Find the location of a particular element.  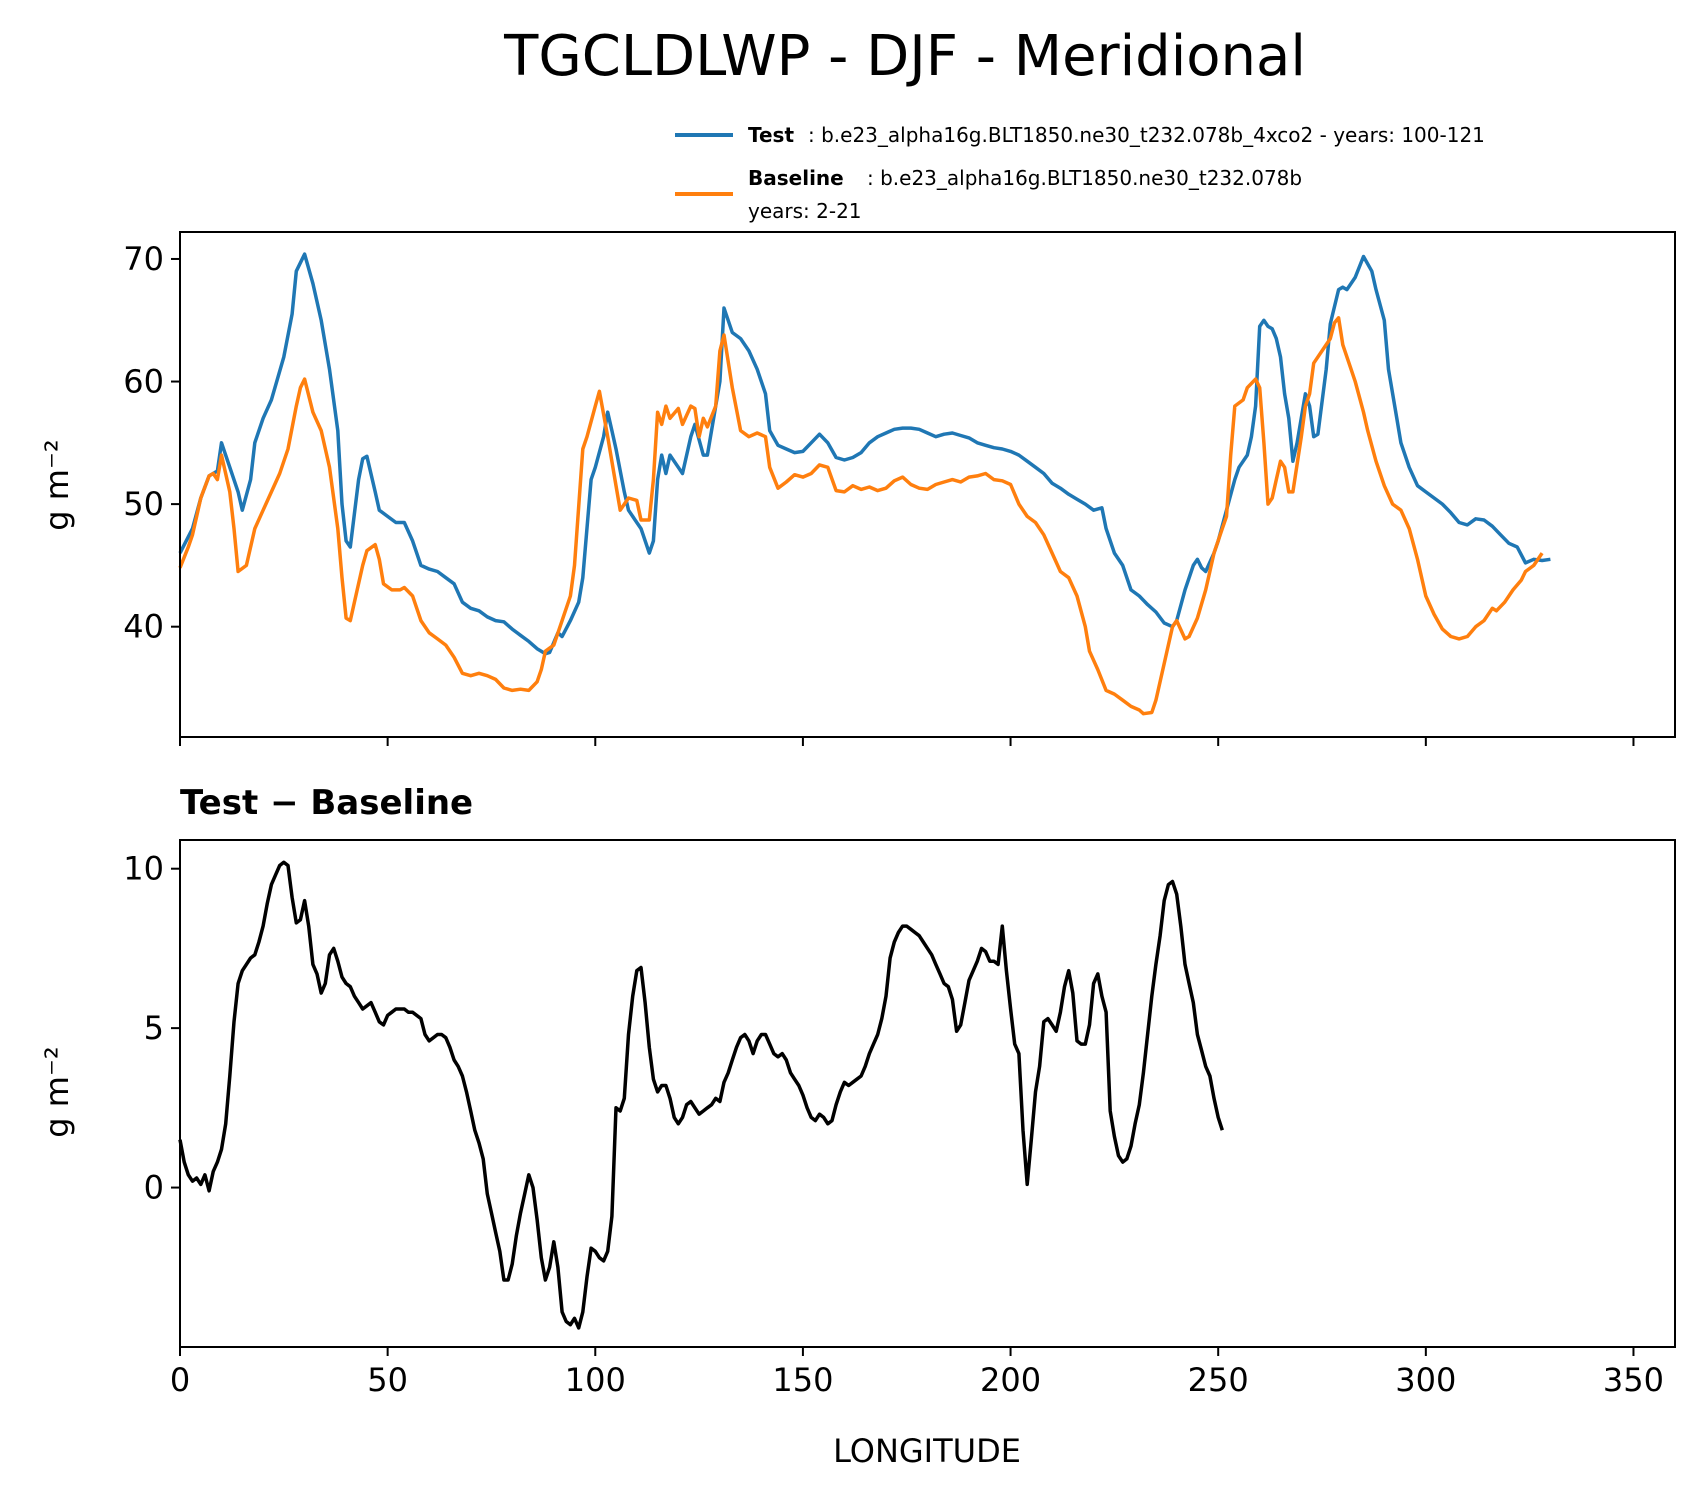

top-y-tick-label: 60 is located at coordinates (143, 382).